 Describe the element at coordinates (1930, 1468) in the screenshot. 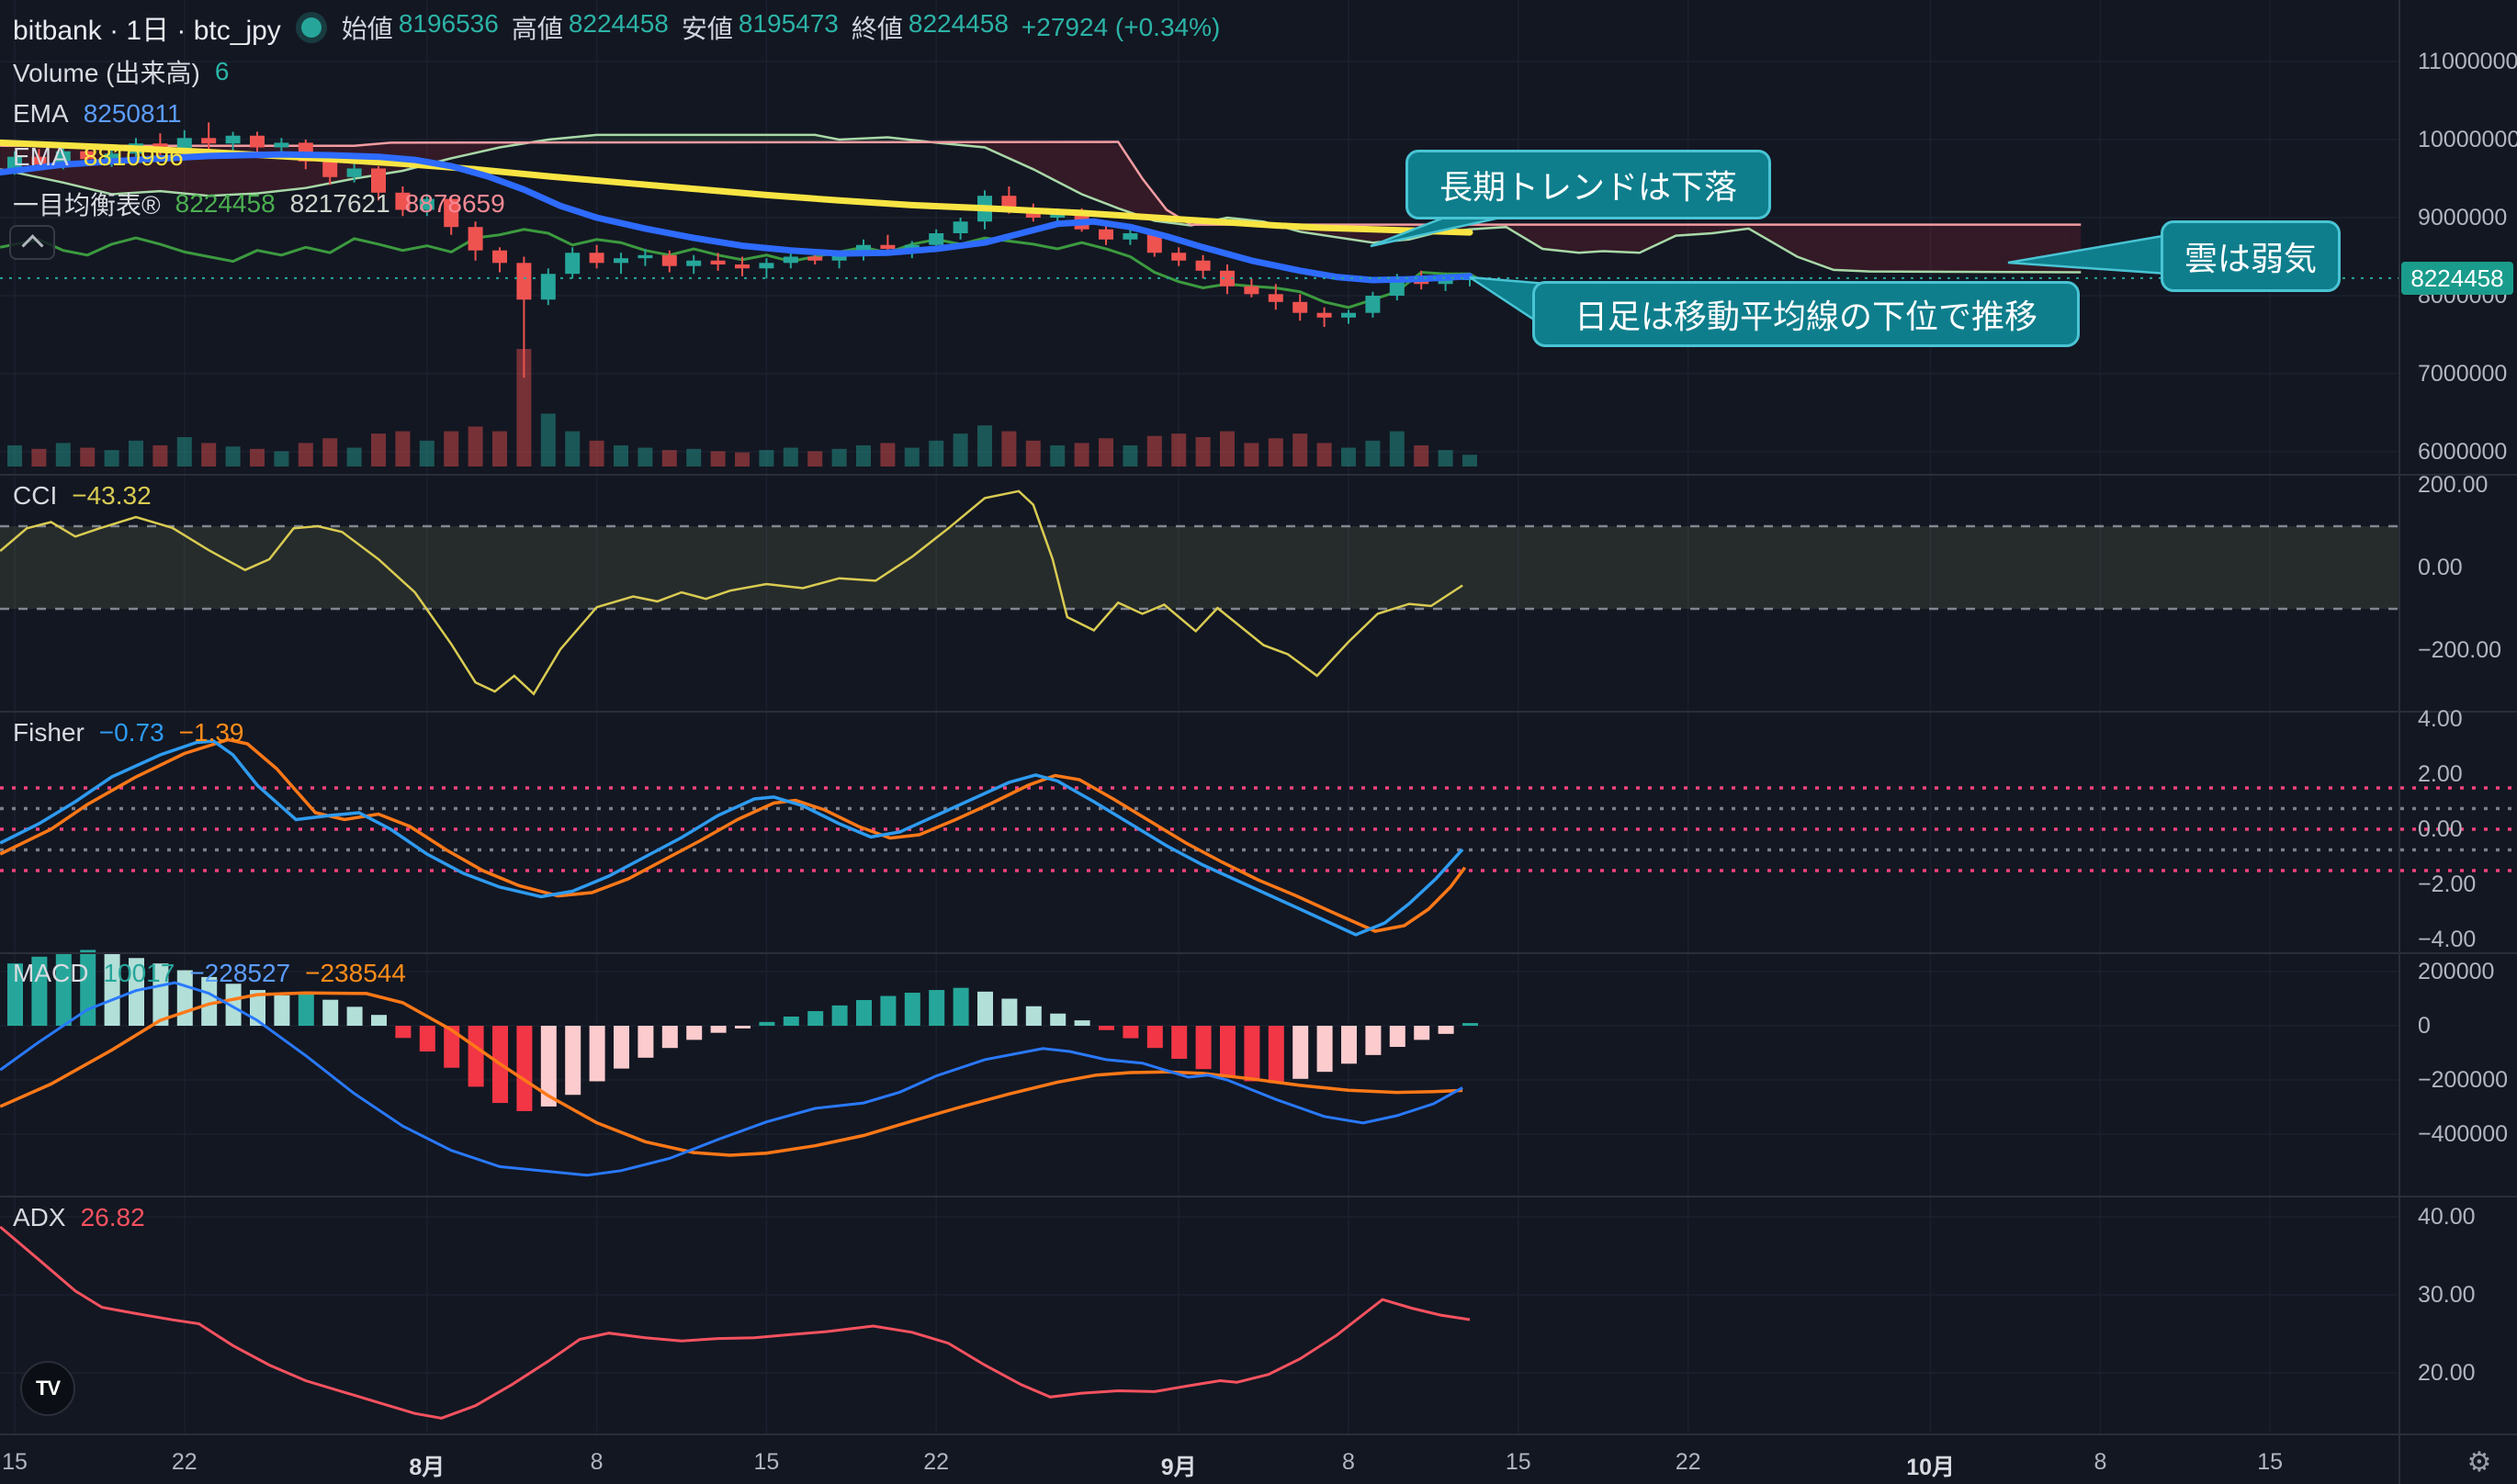

I see `time-axis-label: 10月` at that location.